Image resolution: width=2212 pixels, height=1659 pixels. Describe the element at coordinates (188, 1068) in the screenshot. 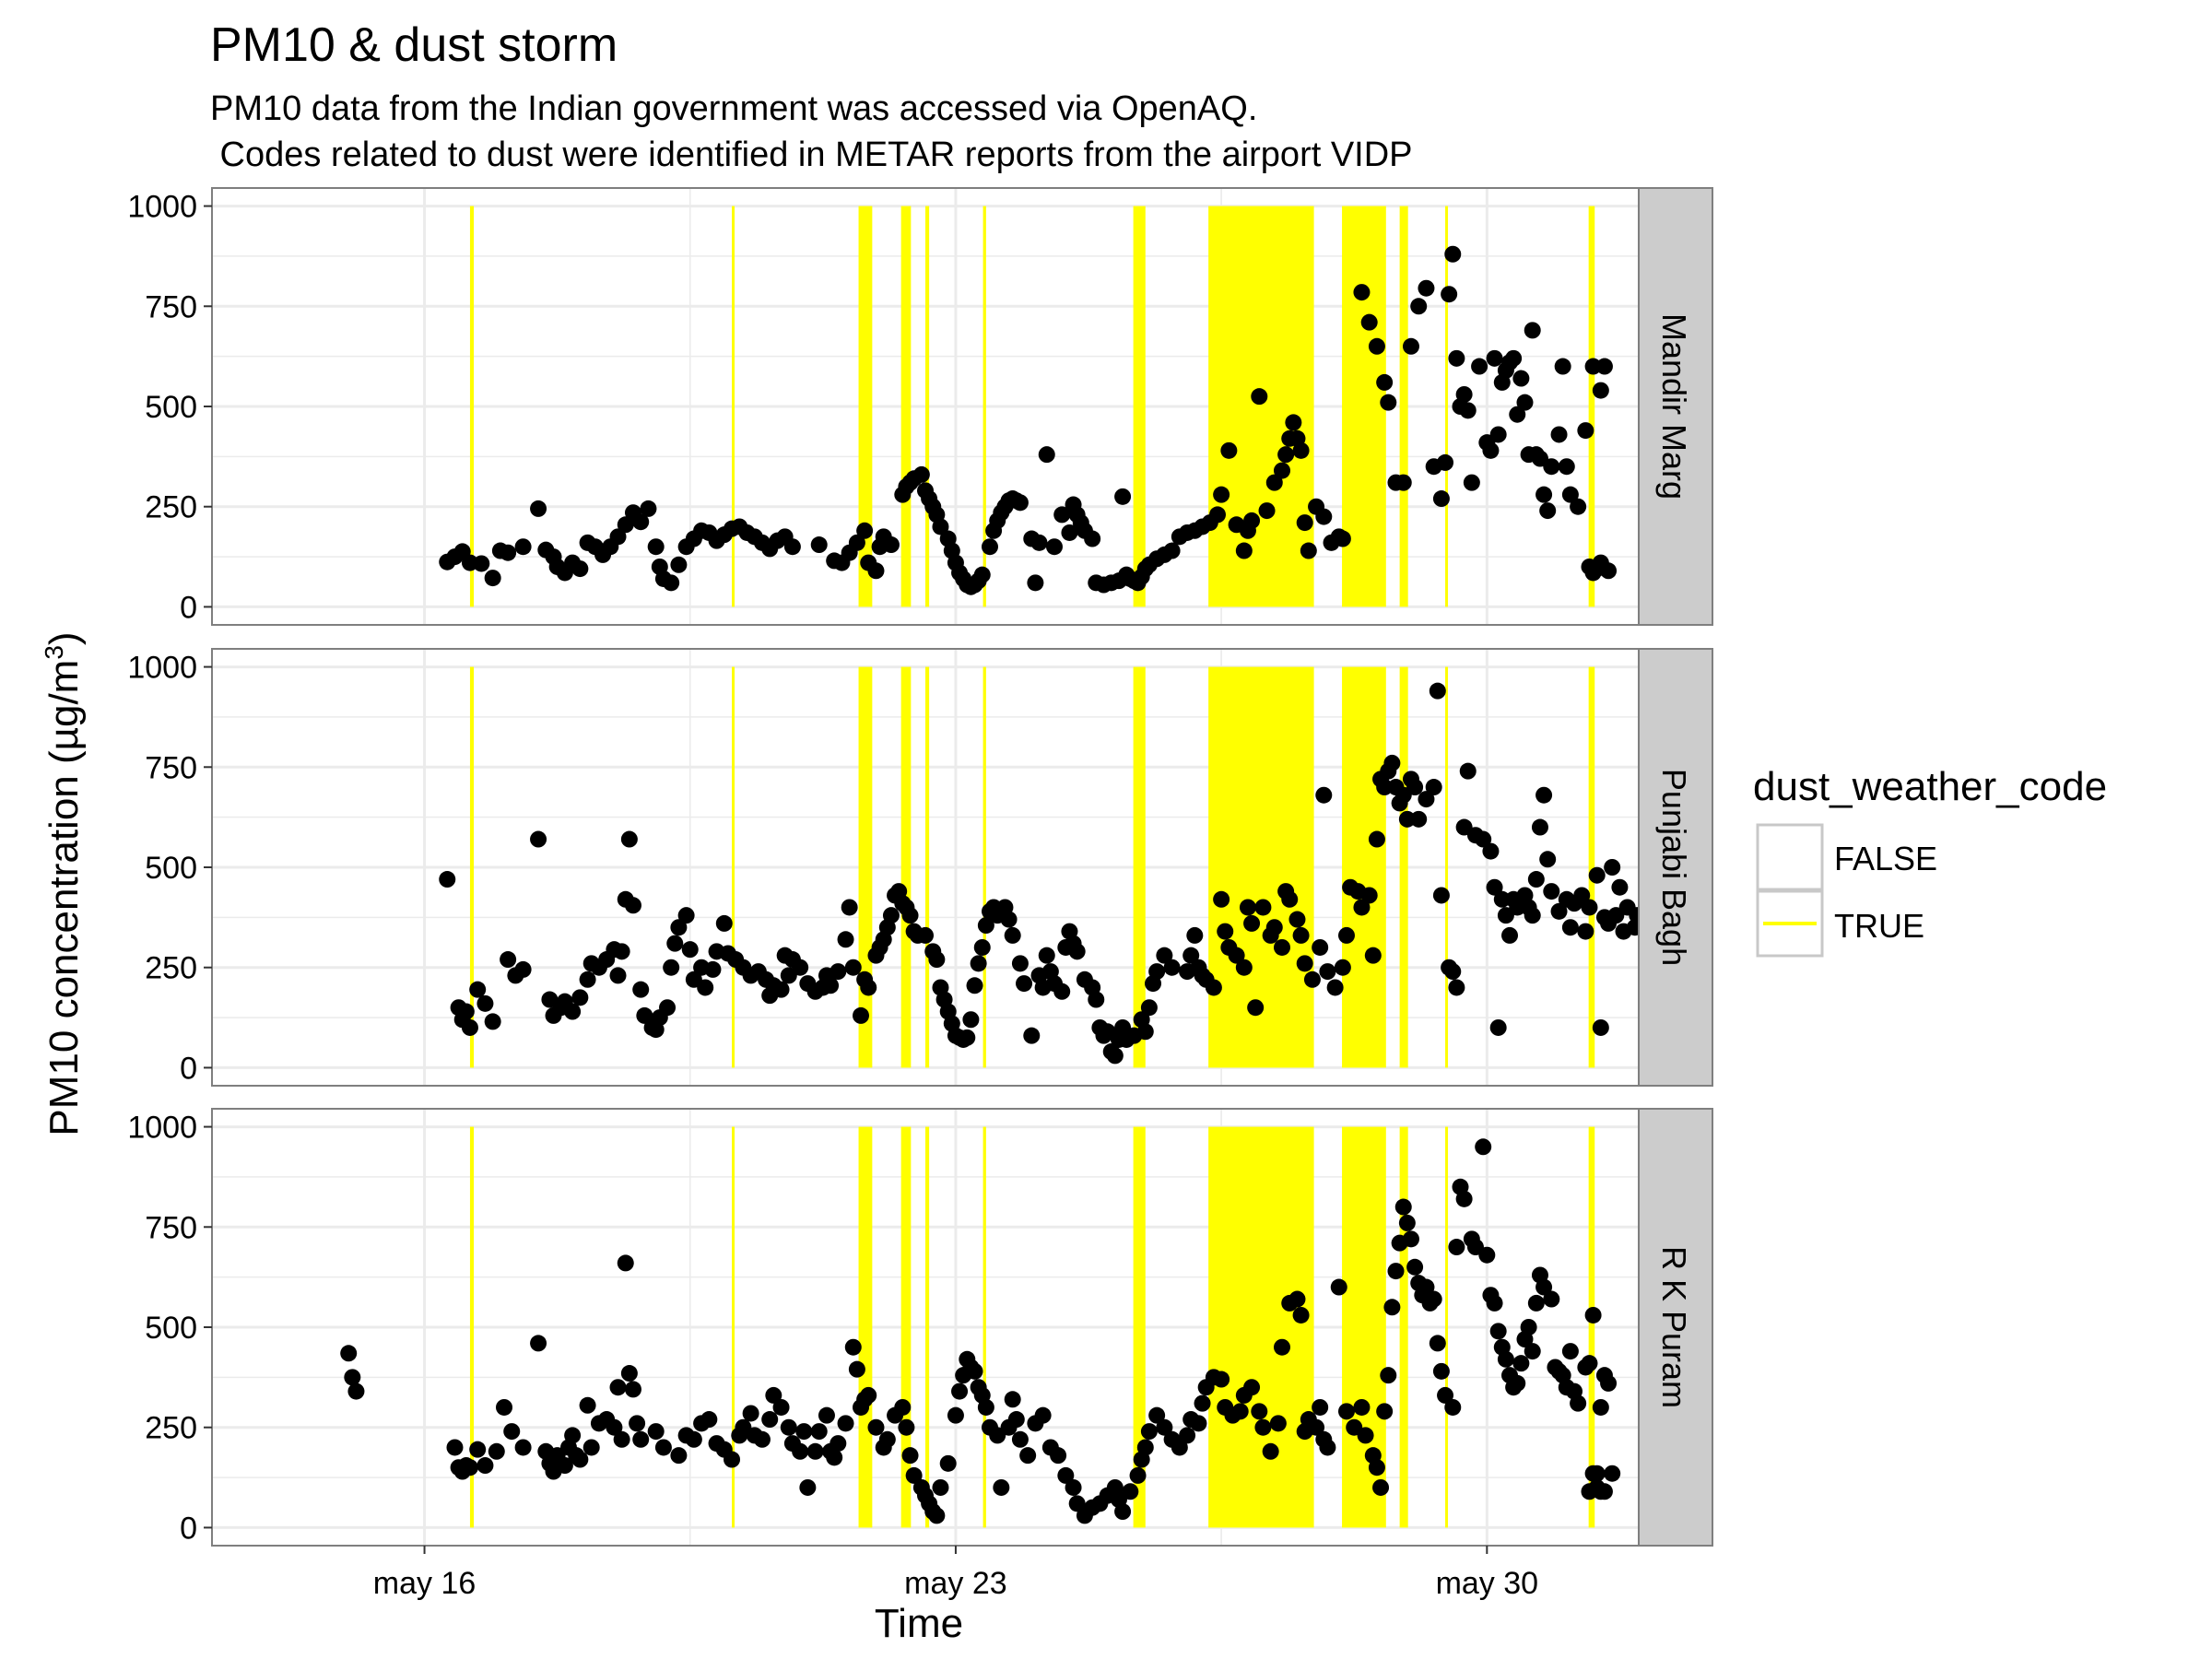

I see `y-tick-label: 0` at that location.